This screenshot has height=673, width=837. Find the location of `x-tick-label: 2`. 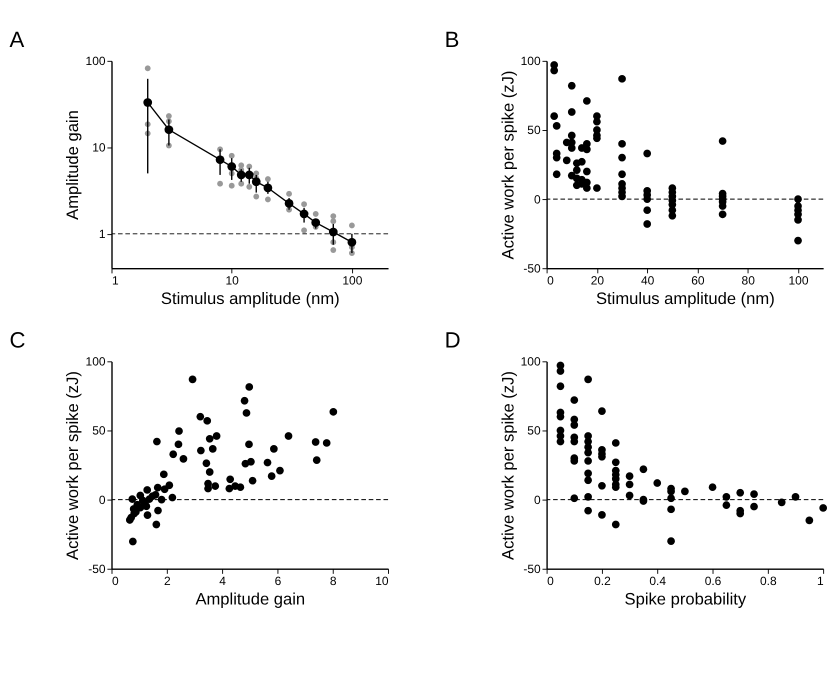

x-tick-label: 2 is located at coordinates (167, 581).